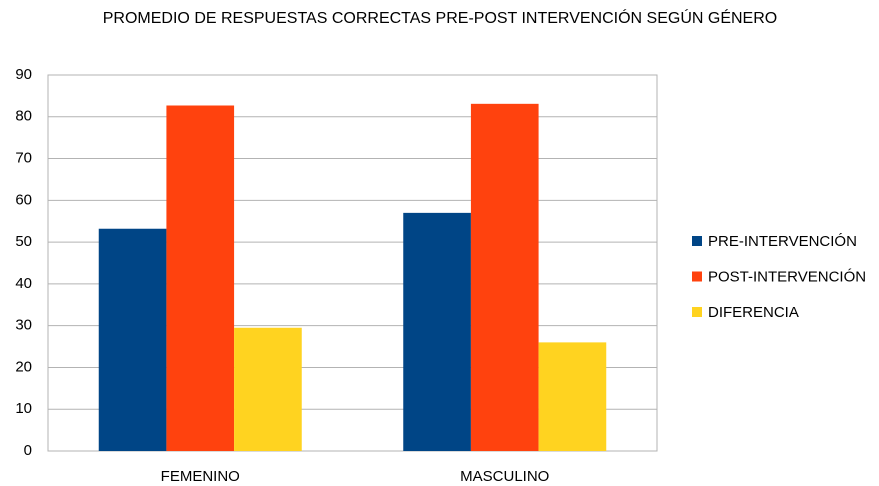 The image size is (879, 486). Describe the element at coordinates (782, 241) in the screenshot. I see `legend-label: PRE-INTERVENCIÓN` at that location.